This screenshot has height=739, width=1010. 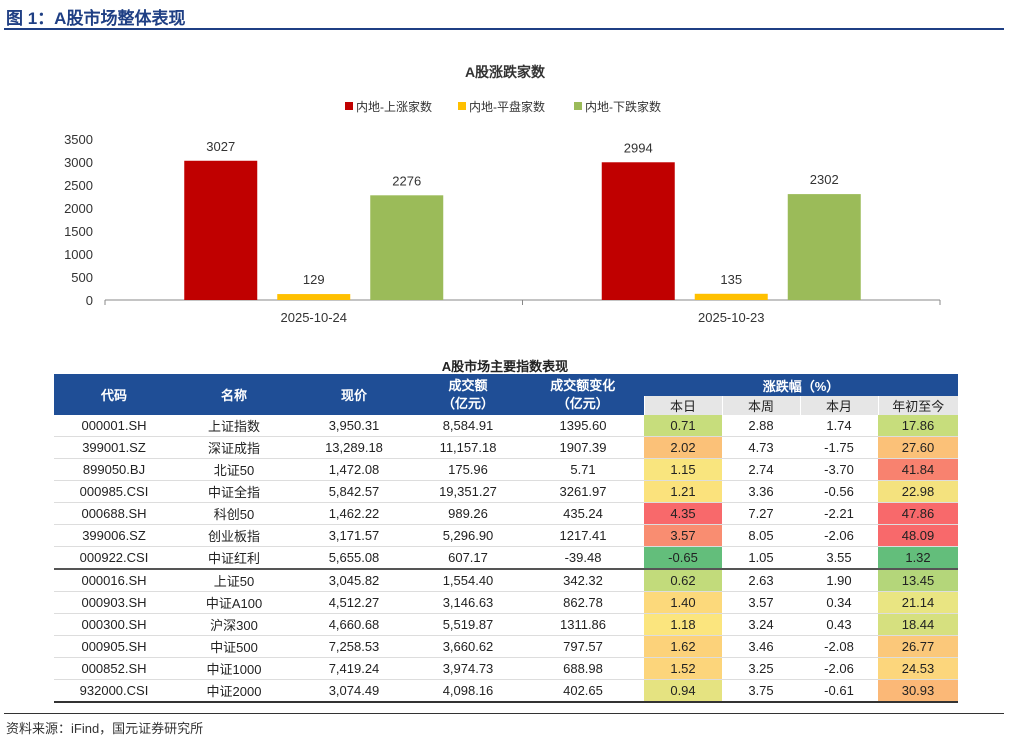 What do you see at coordinates (683, 513) in the screenshot?
I see `cell-day: 4.35` at bounding box center [683, 513].